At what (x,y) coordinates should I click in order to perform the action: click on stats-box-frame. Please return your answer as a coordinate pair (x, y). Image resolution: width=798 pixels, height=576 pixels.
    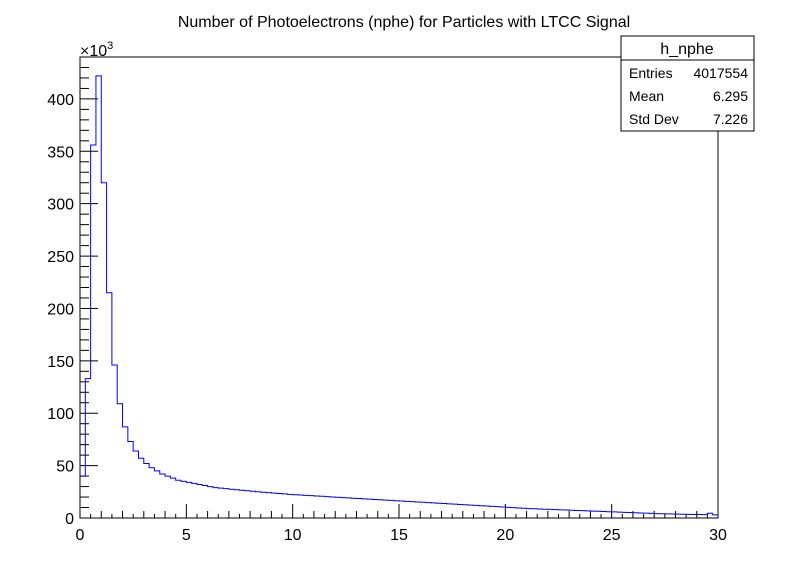
    Looking at the image, I should click on (687, 83).